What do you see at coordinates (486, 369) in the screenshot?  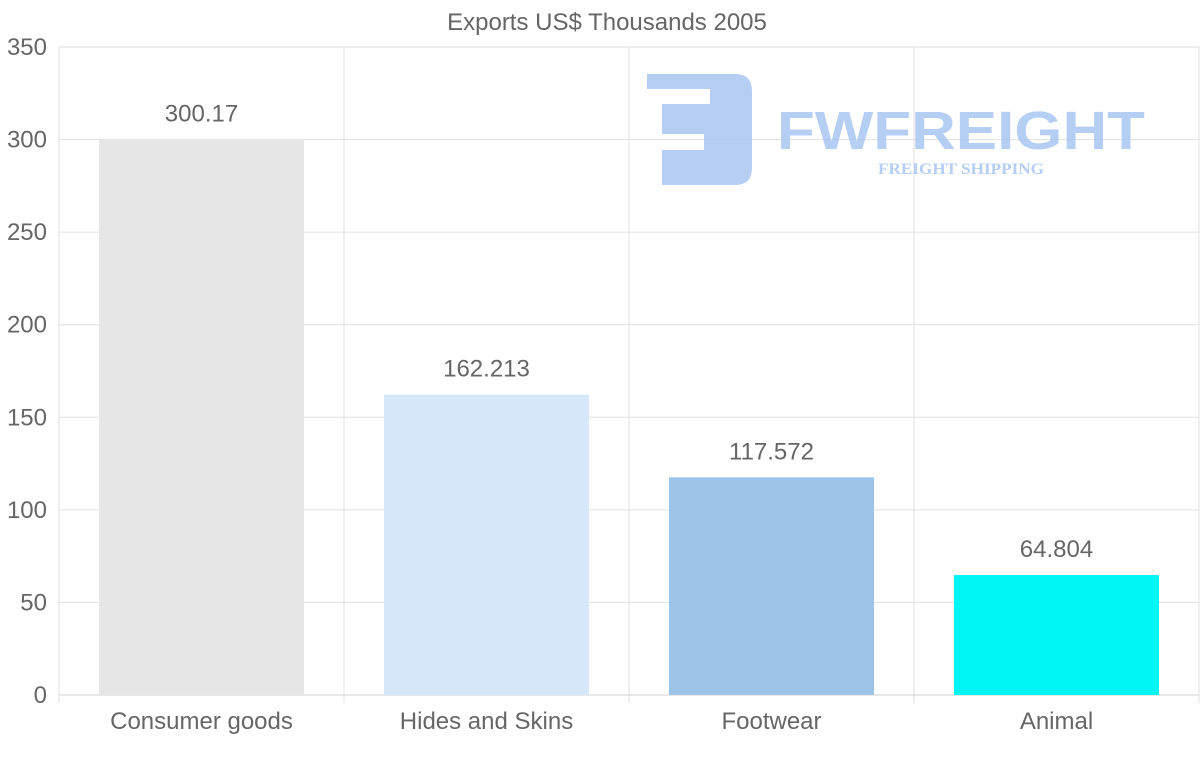 I see `data-label: 162.213` at bounding box center [486, 369].